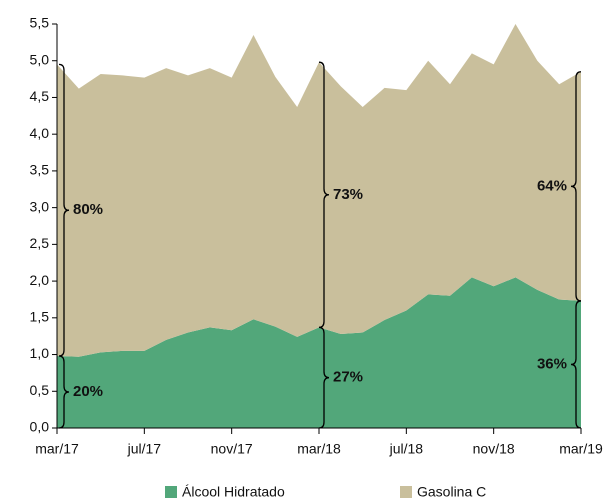 Image resolution: width=609 pixels, height=501 pixels. What do you see at coordinates (40, 243) in the screenshot?
I see `y-tick-label: 2,5` at bounding box center [40, 243].